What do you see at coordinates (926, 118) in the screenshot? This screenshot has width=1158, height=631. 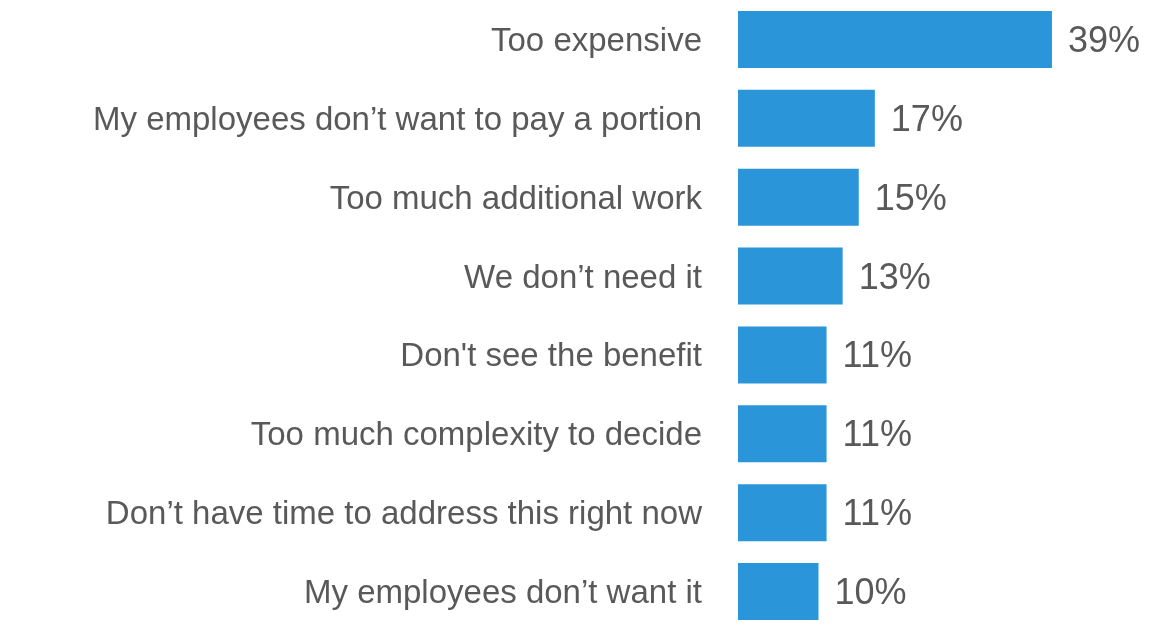 I see `data-label: 17%` at bounding box center [926, 118].